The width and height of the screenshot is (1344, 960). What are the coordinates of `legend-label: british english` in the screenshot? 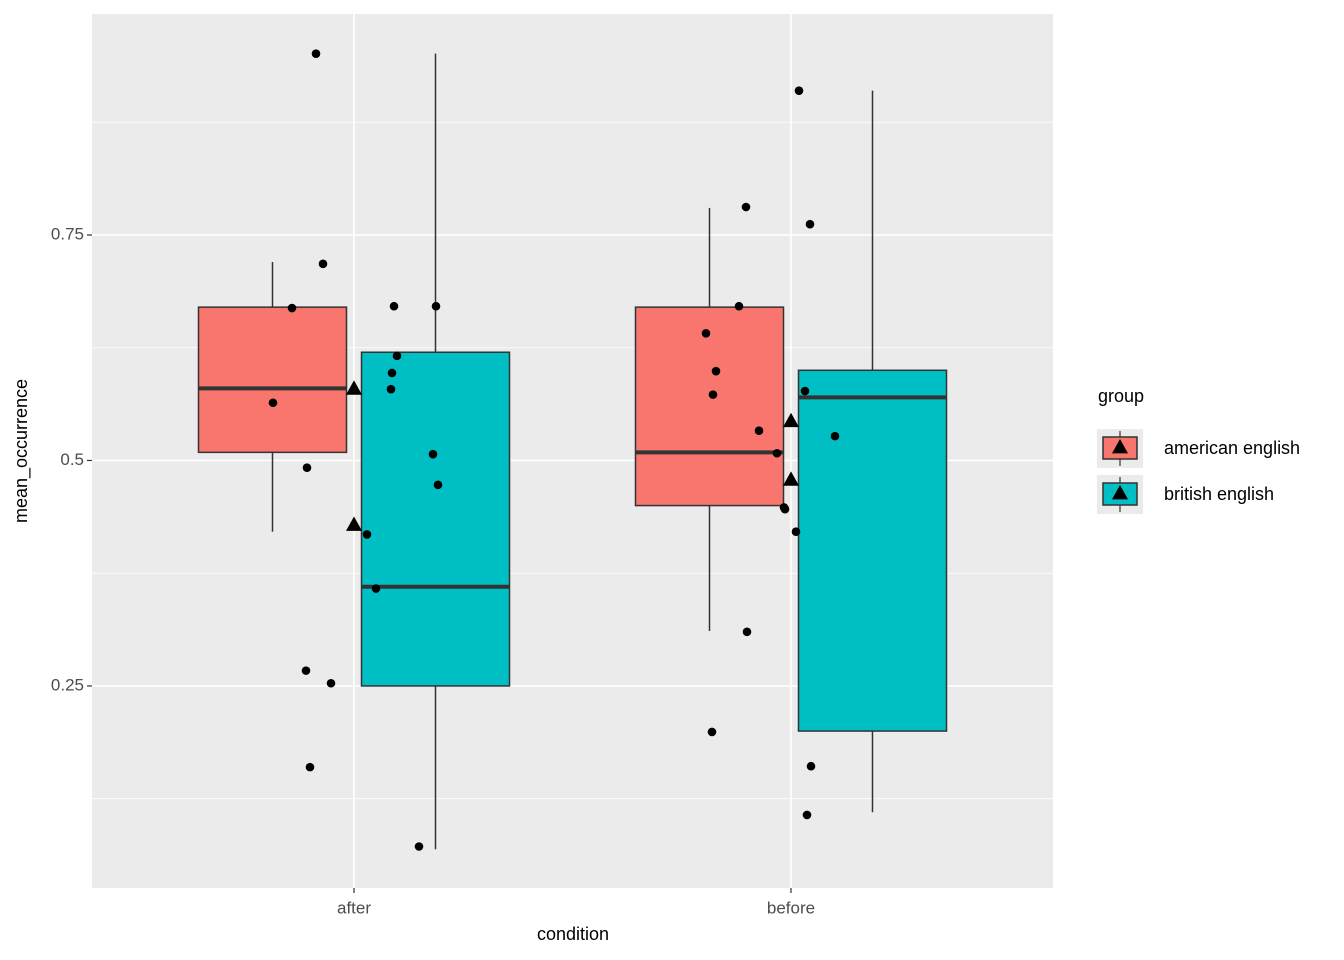 It's located at (1219, 494).